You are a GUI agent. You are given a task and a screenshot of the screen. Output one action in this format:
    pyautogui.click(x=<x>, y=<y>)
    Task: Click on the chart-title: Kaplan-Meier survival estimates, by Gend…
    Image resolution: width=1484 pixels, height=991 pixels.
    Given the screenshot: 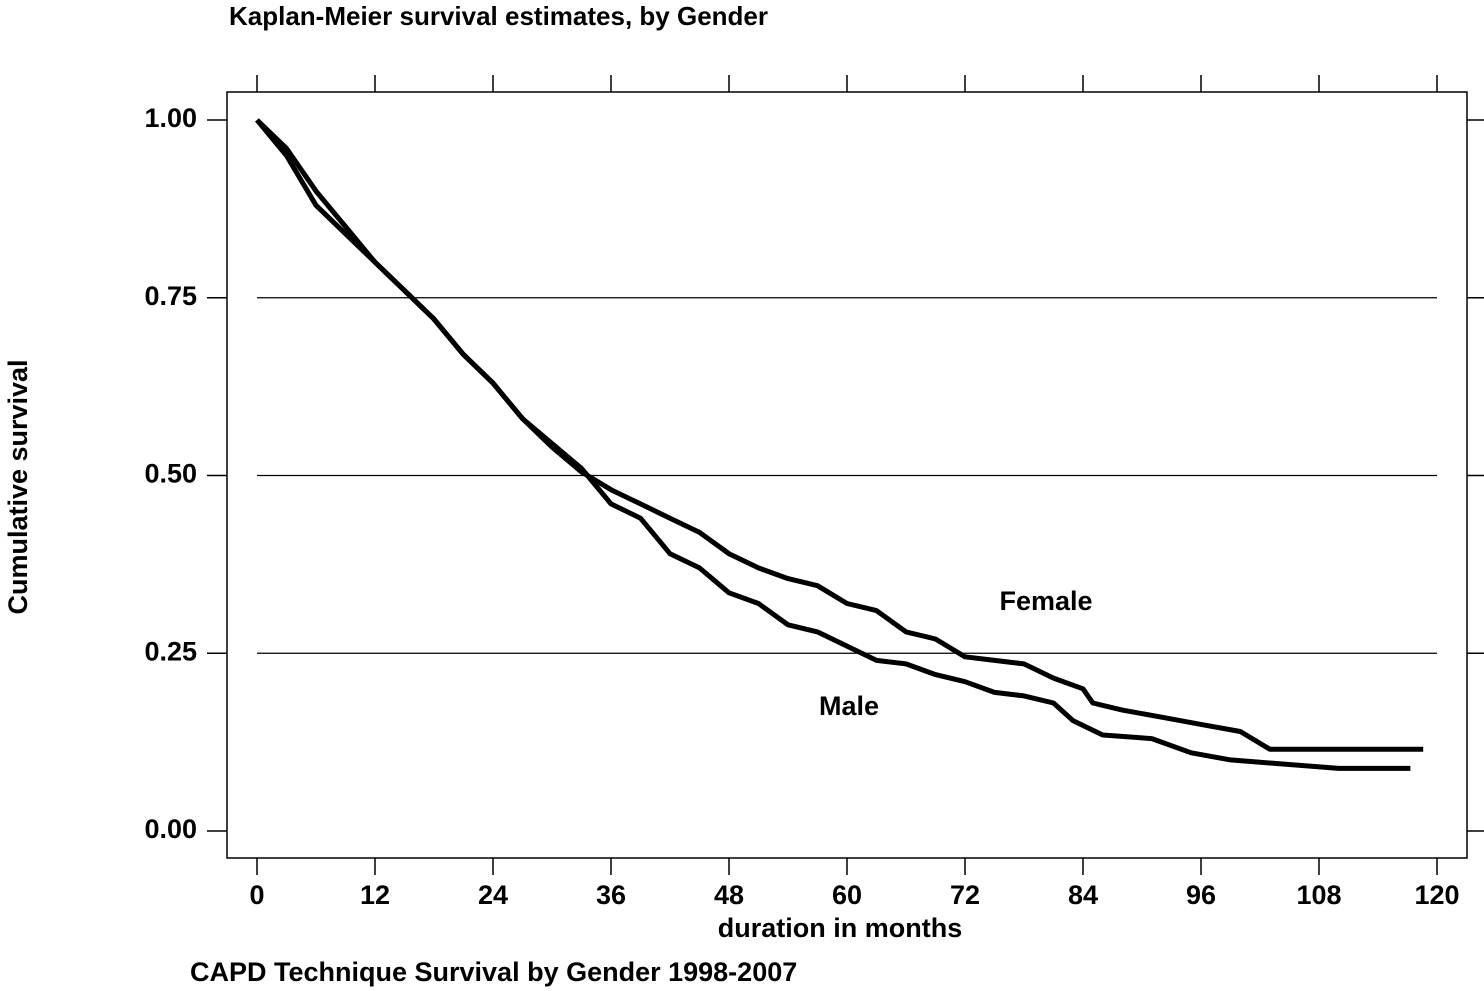 What is the action you would take?
    pyautogui.click(x=498, y=16)
    